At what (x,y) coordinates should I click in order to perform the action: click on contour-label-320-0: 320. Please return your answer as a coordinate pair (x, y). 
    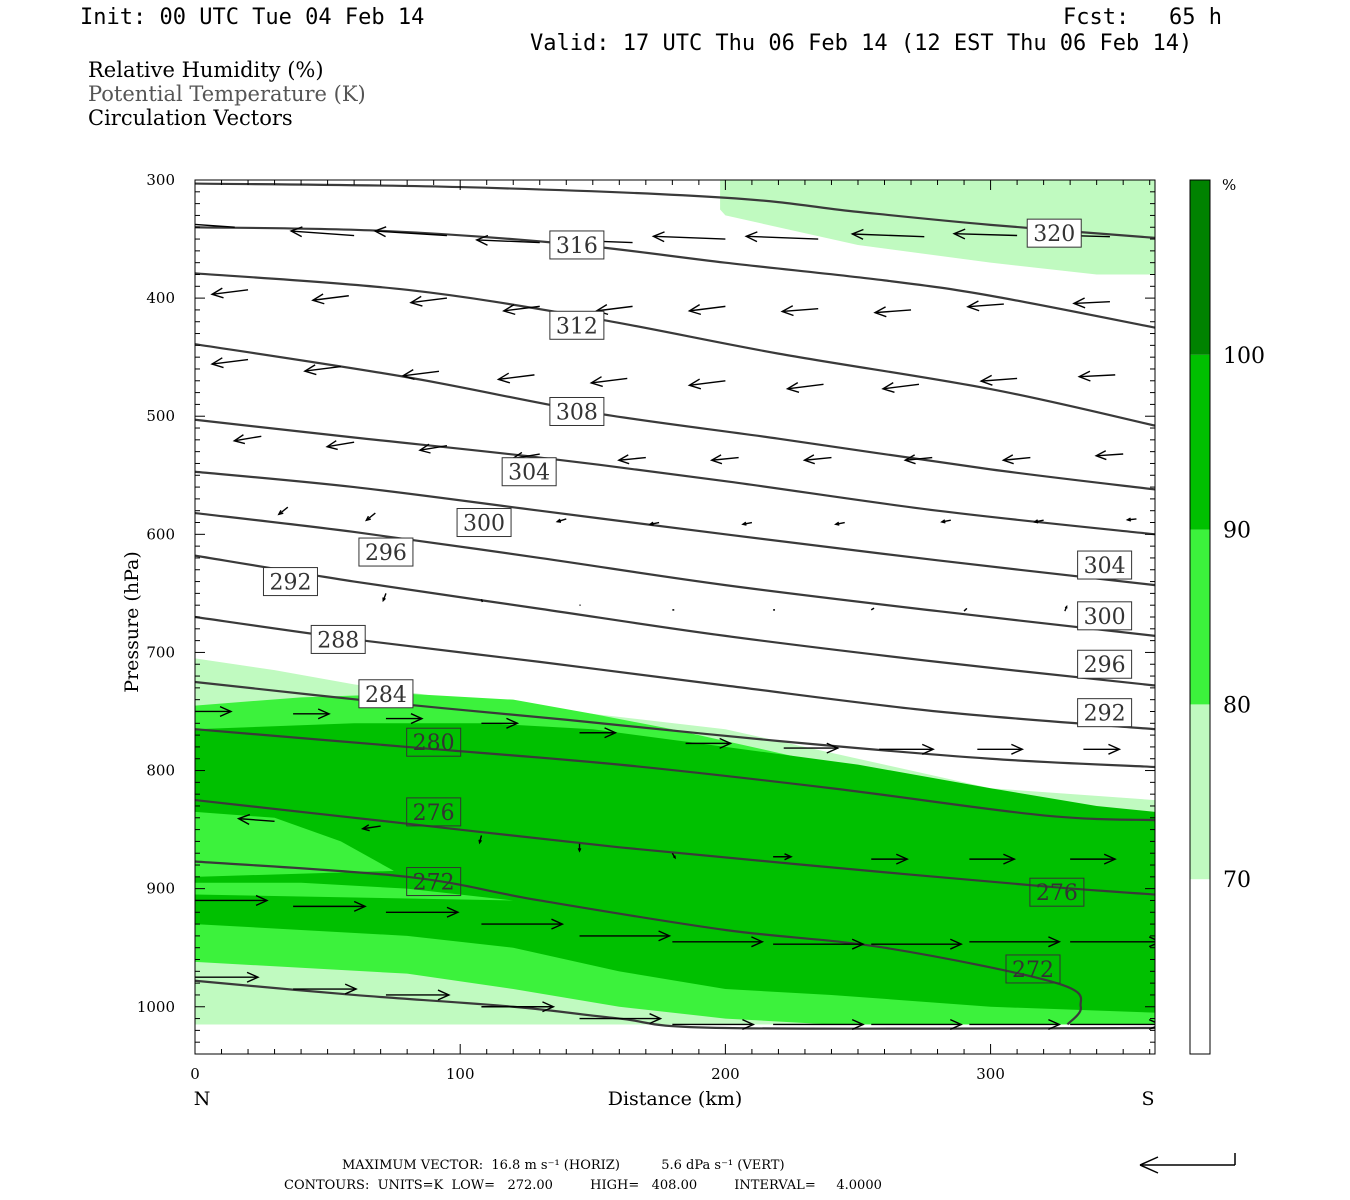
    Looking at the image, I should click on (1054, 233).